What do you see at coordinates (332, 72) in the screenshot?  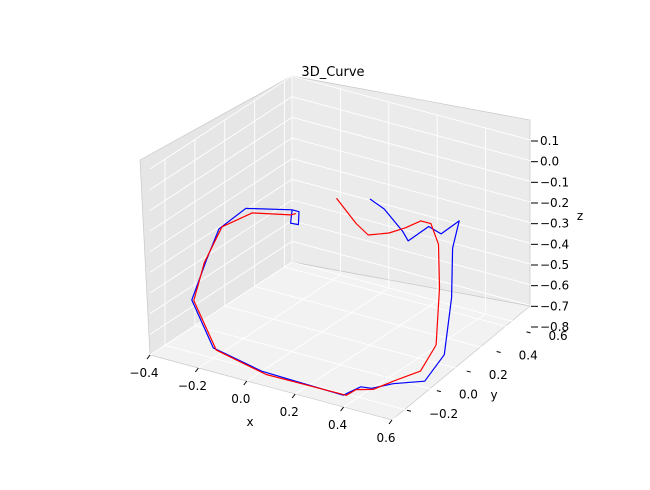 I see `chart-title: 3D_Curve` at bounding box center [332, 72].